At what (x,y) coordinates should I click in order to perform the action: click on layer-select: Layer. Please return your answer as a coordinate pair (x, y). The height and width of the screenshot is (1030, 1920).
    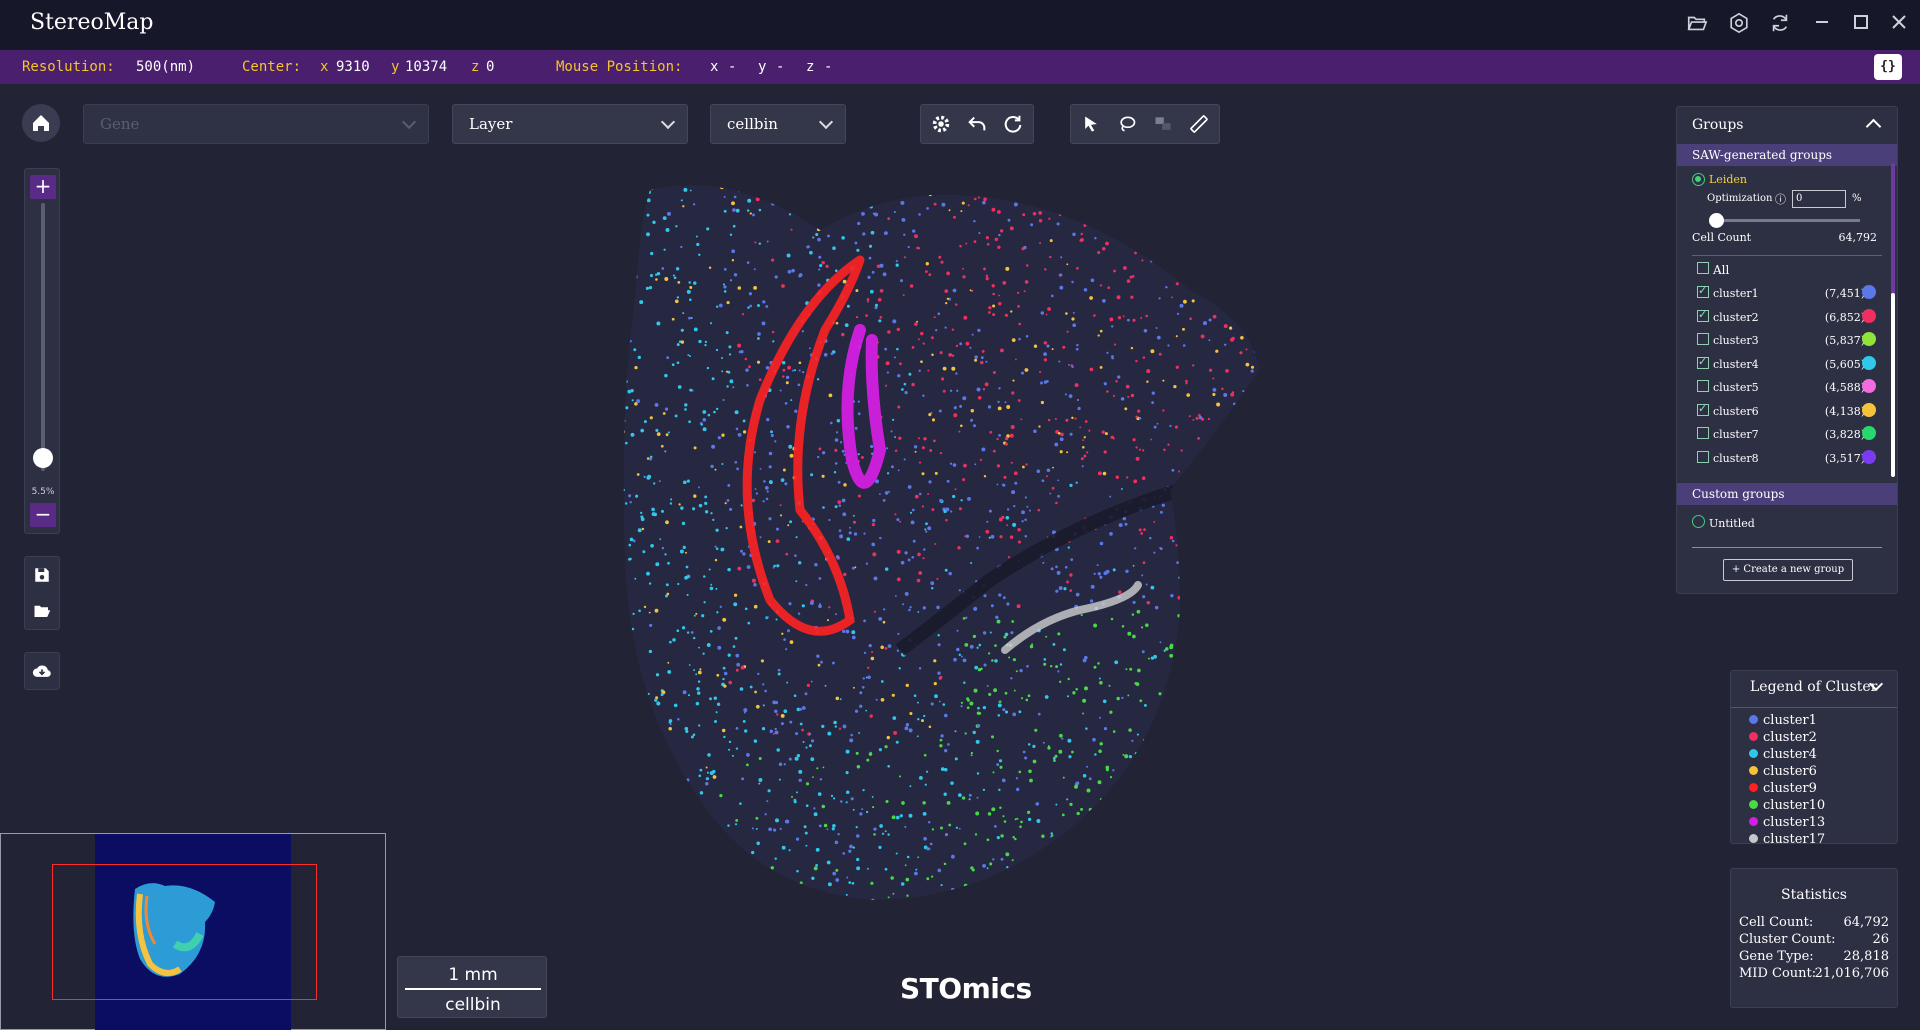
    Looking at the image, I should click on (570, 124).